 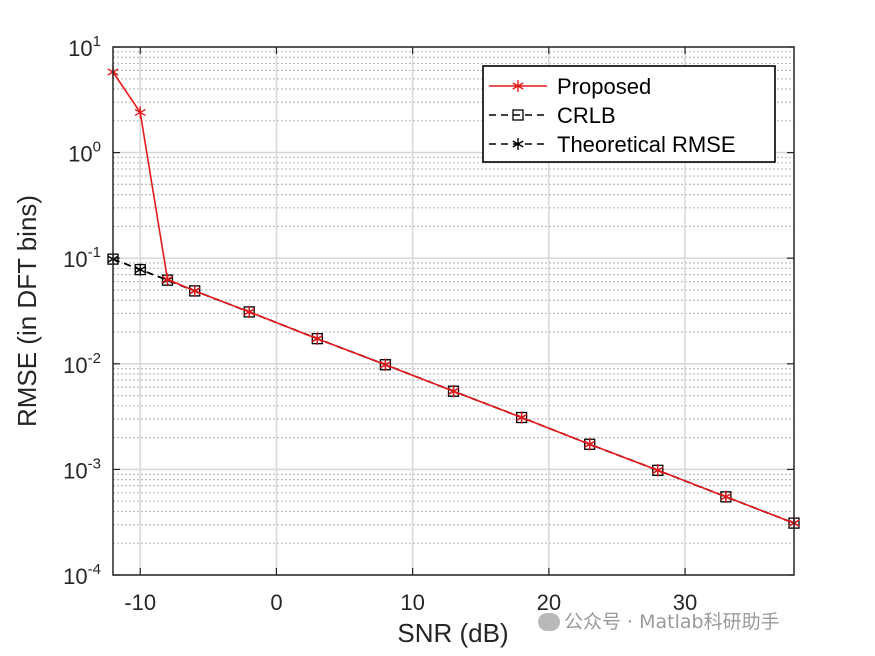 What do you see at coordinates (276, 602) in the screenshot?
I see `x-tick-label: 0` at bounding box center [276, 602].